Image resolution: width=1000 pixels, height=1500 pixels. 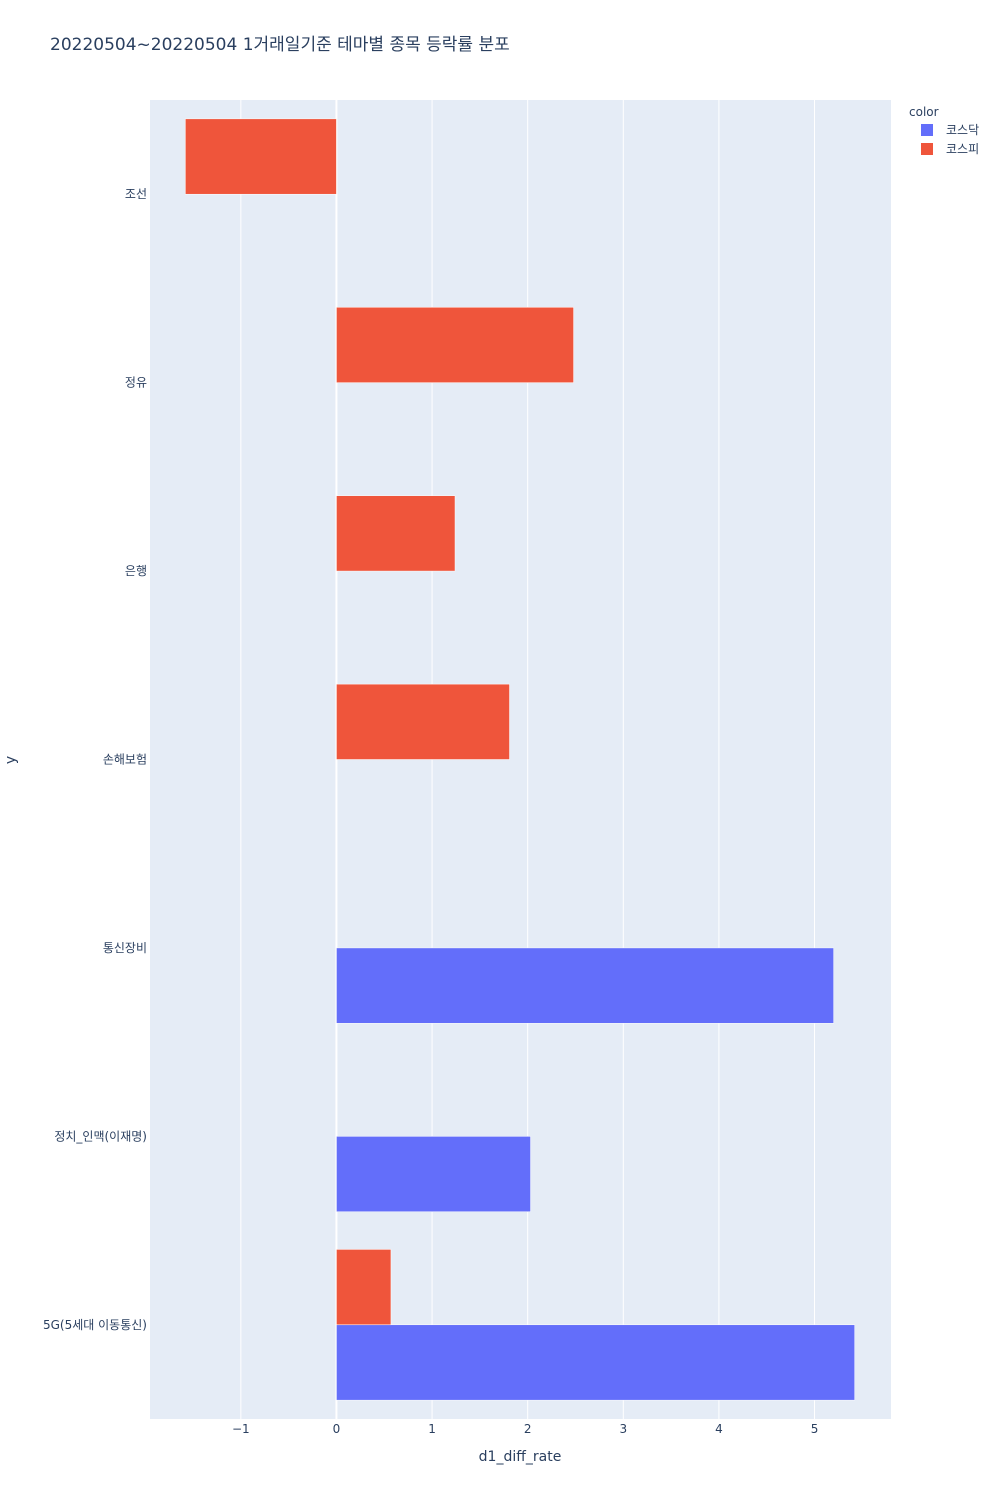 What do you see at coordinates (455, 345) in the screenshot?
I see `bar-코스피-정유` at bounding box center [455, 345].